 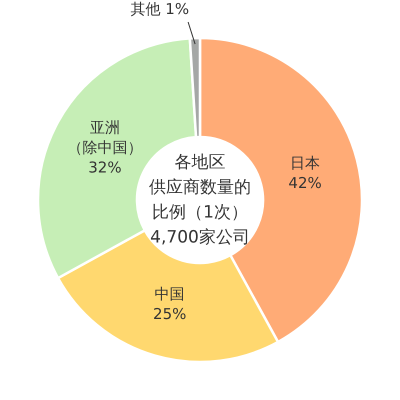 I want to click on text: 4,700家公司, so click(x=200, y=238).